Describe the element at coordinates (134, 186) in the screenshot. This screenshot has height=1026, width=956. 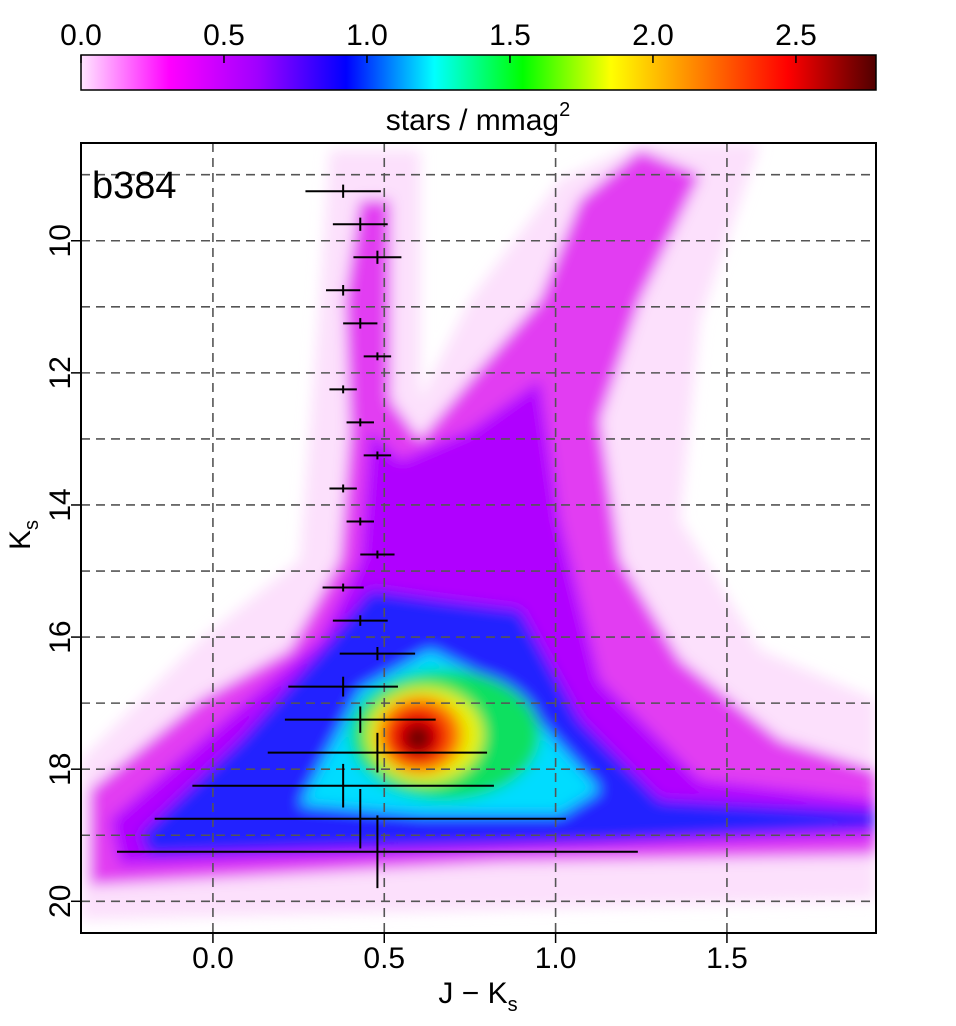
I see `panel-label: b384` at that location.